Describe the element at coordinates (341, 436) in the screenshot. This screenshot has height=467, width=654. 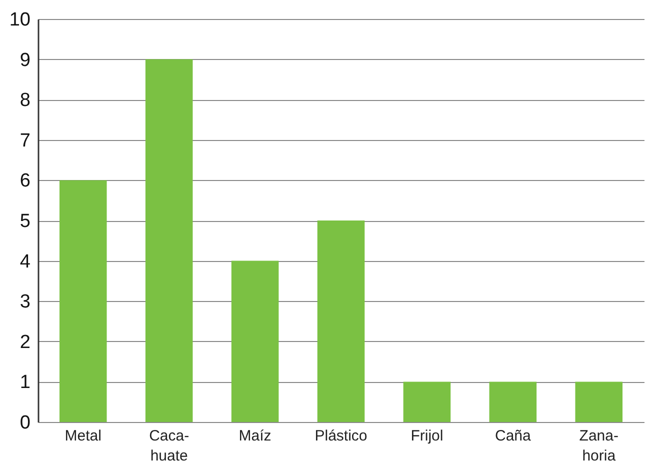
I see `x-tick-label: Plástico` at that location.